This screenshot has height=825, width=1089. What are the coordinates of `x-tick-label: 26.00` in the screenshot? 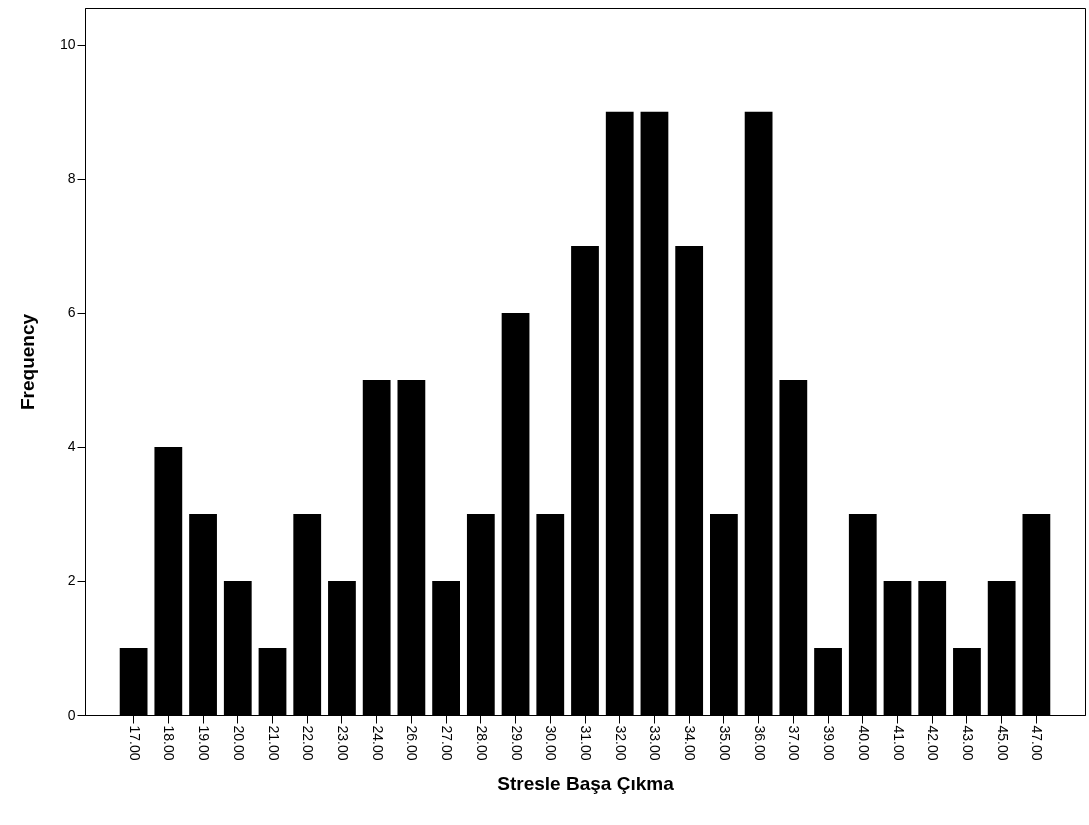 It's located at (412, 743).